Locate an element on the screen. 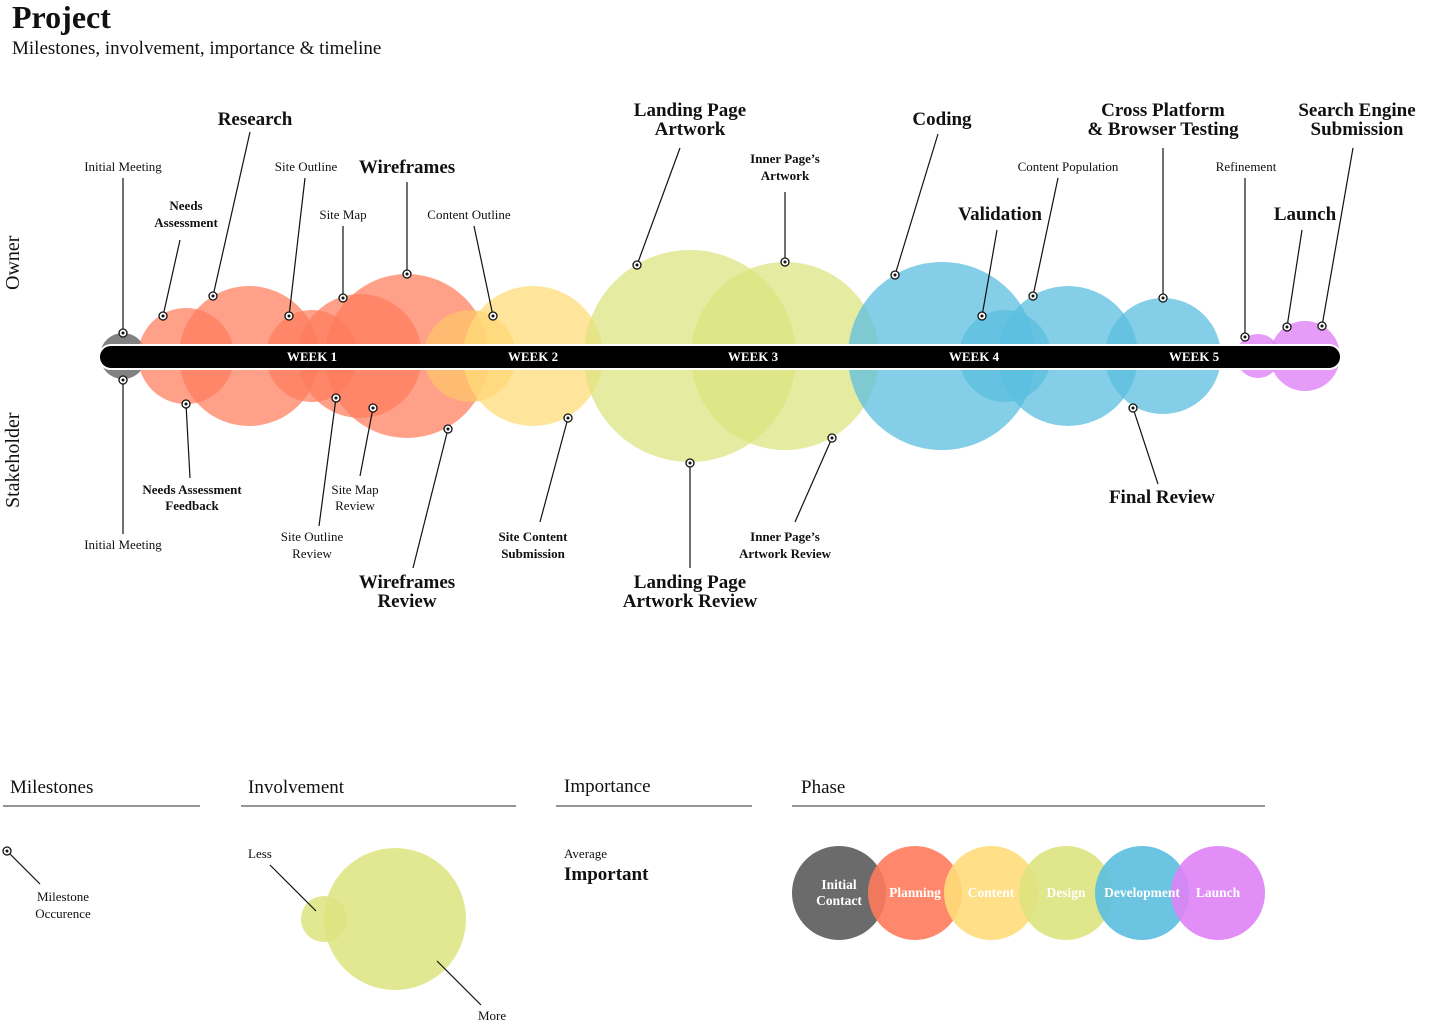 The image size is (1433, 1026). legend-average-label: Average is located at coordinates (585, 853).